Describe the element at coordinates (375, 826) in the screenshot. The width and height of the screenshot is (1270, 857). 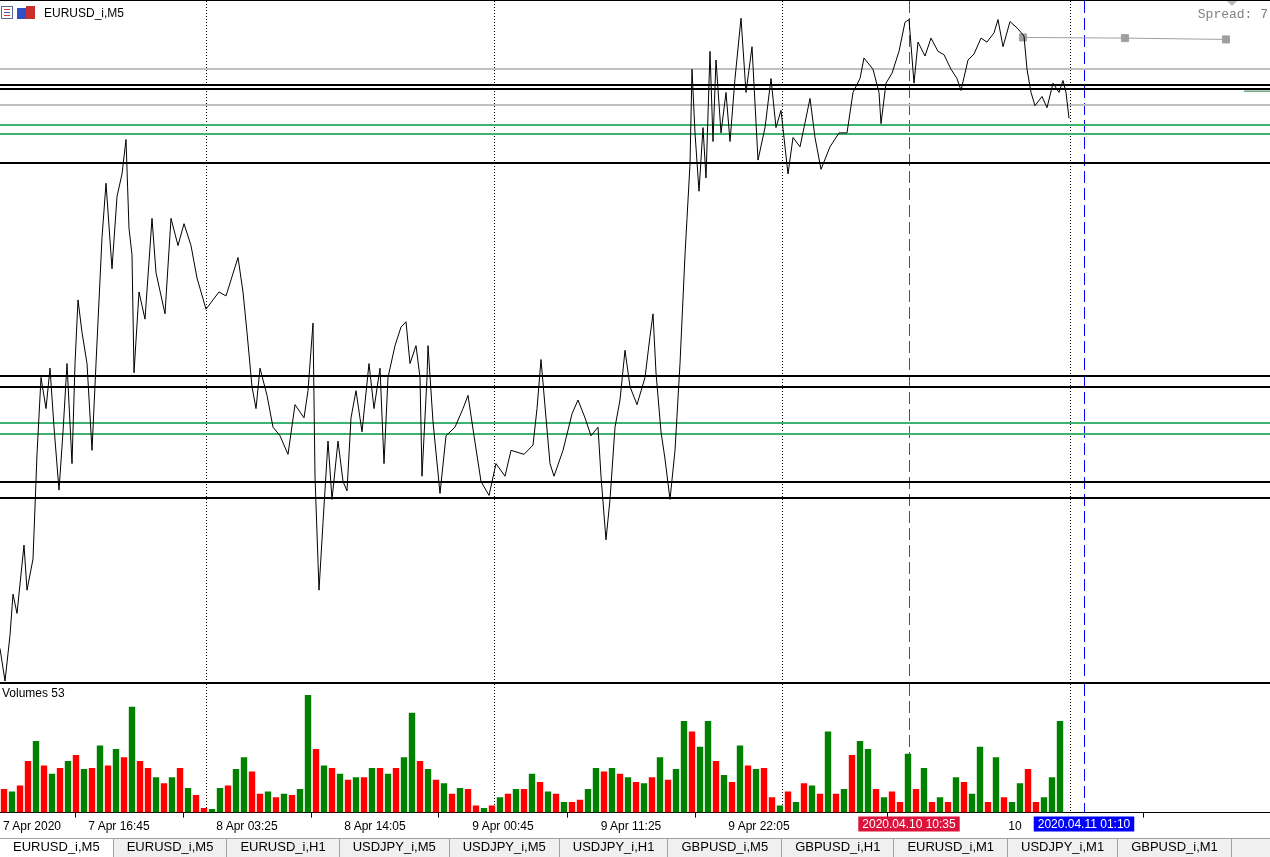
I see `x-tick-label: 8 Apr 14:05` at that location.